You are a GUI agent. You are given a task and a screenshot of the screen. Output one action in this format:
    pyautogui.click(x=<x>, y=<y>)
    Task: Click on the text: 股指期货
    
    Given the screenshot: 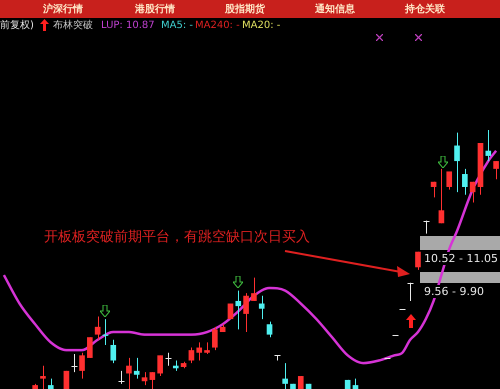 What is the action you would take?
    pyautogui.click(x=245, y=9)
    